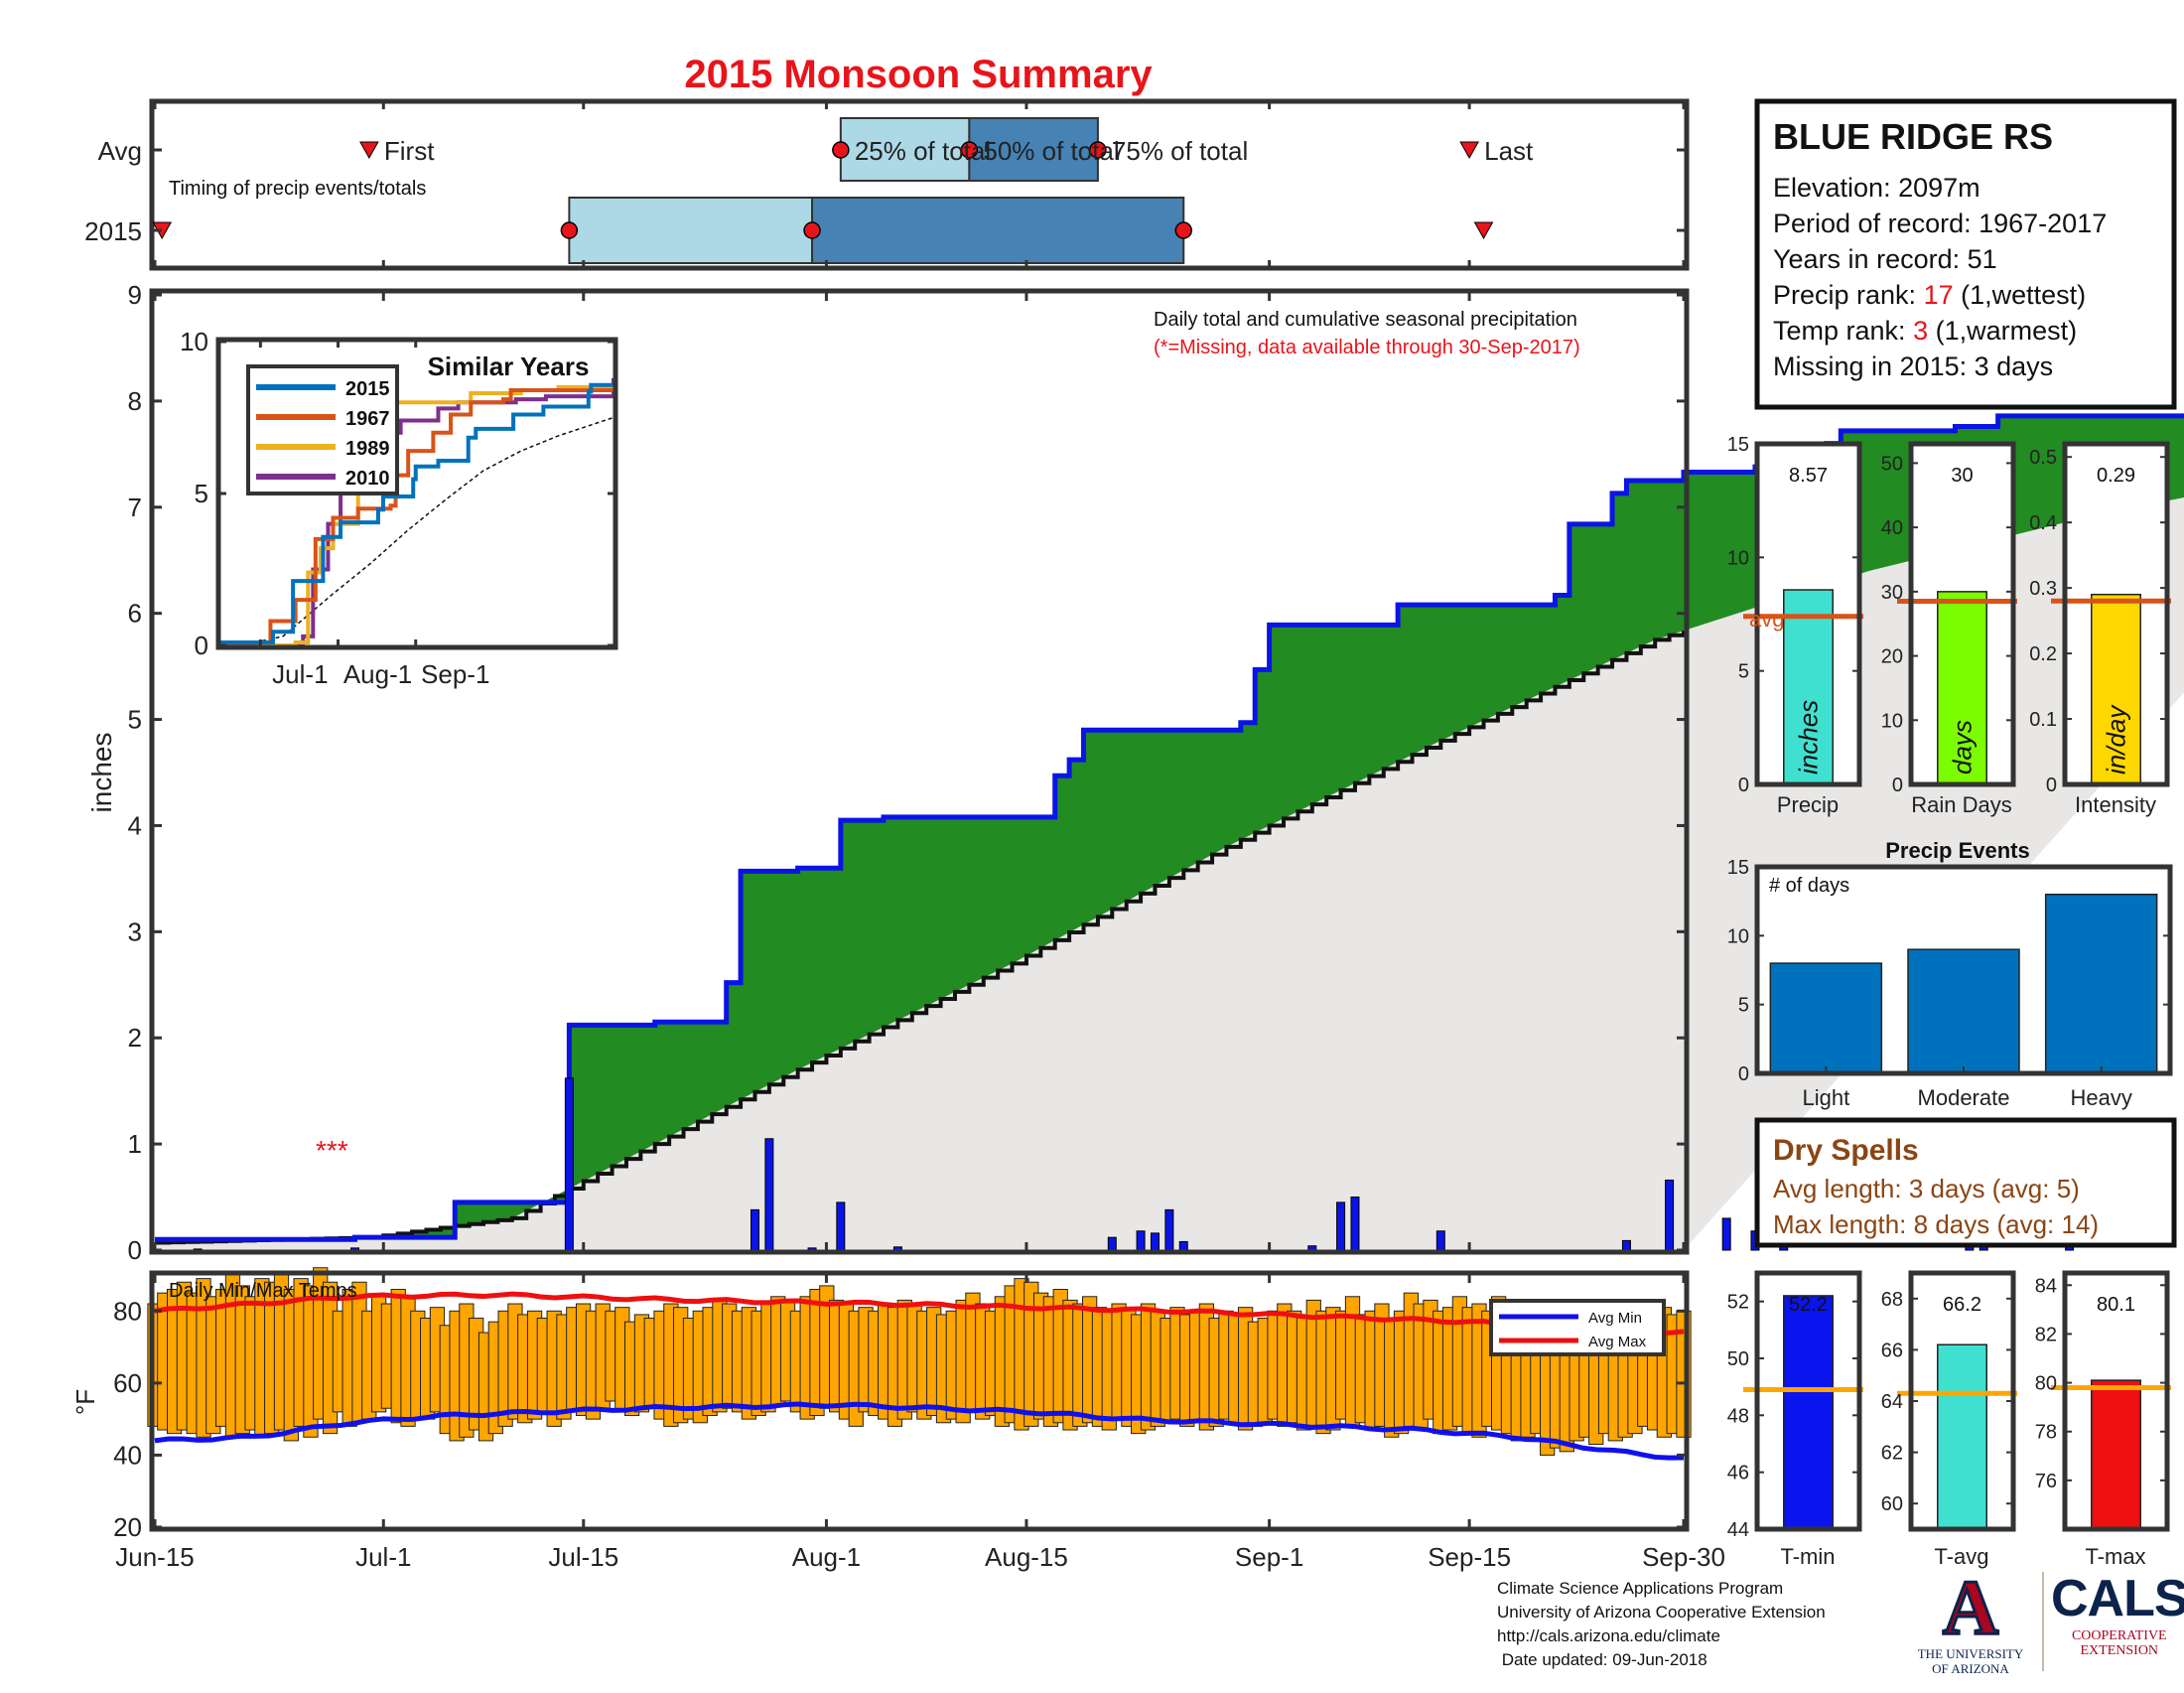 Image resolution: width=2184 pixels, height=1693 pixels. Describe the element at coordinates (1808, 476) in the screenshot. I see `precip-value: 8.57` at that location.